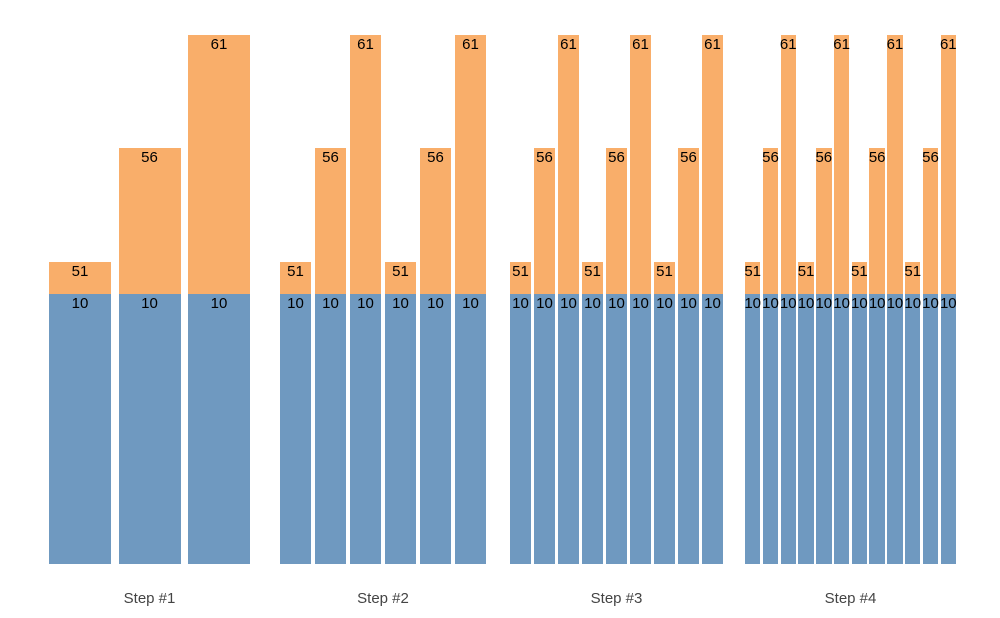 This screenshot has height=618, width=1000. I want to click on bar-step3-7: 51 10, so click(664, 413).